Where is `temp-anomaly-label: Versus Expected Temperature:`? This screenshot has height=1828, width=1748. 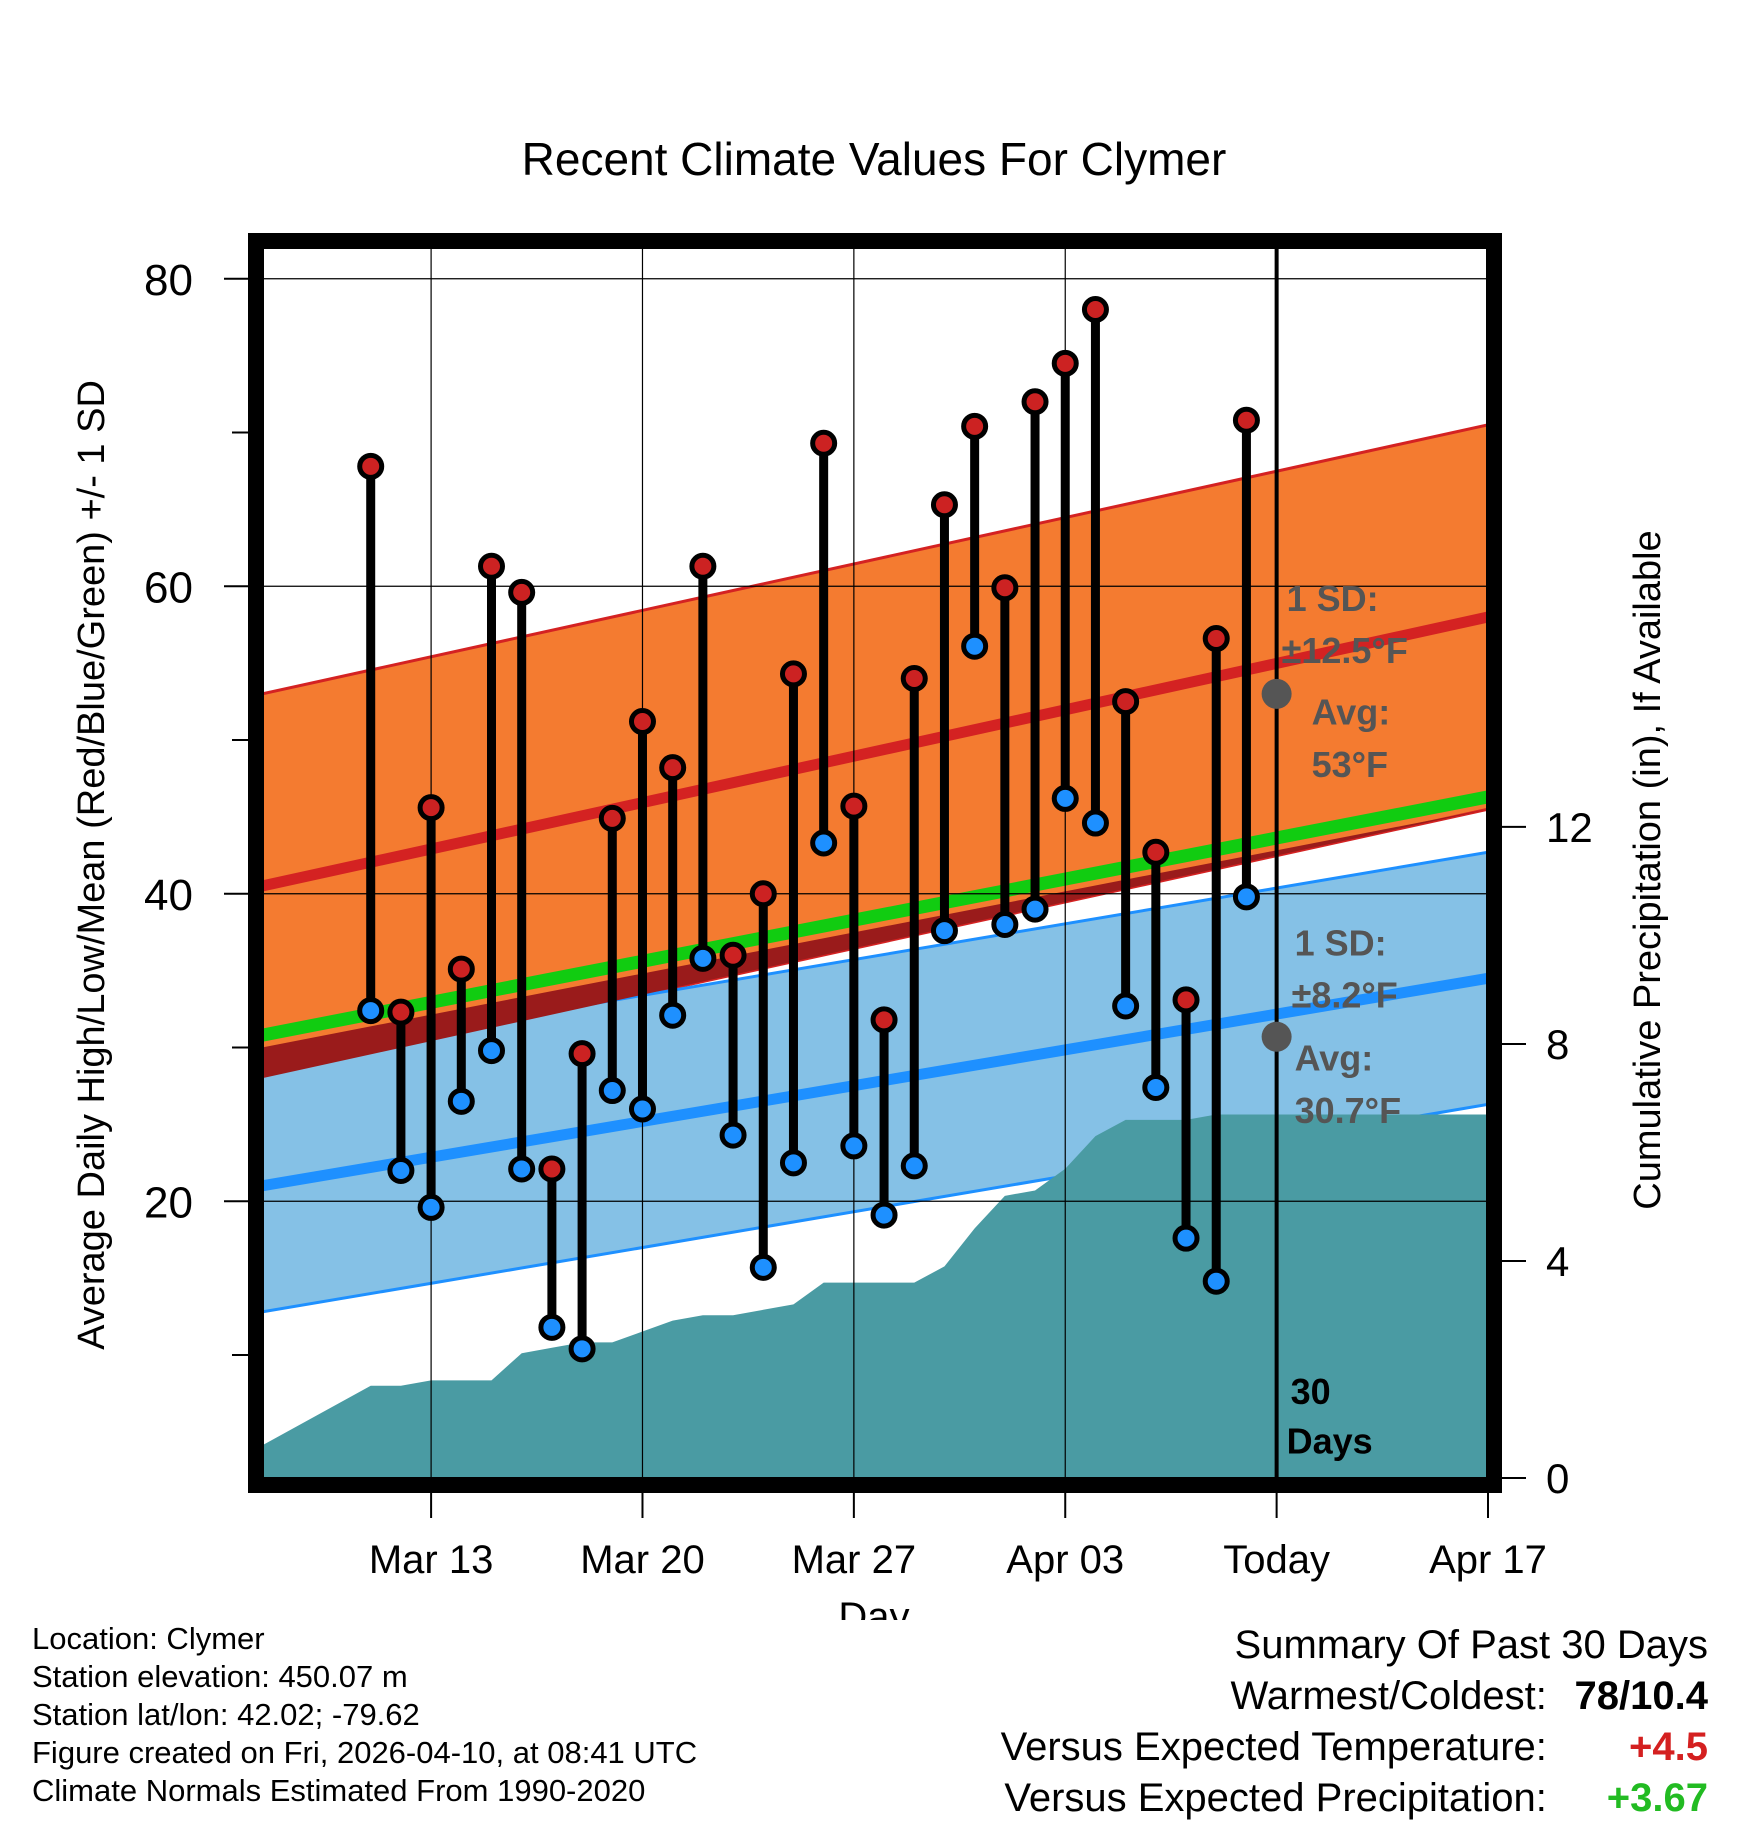
temp-anomaly-label: Versus Expected Temperature: is located at coordinates (1273, 1747).